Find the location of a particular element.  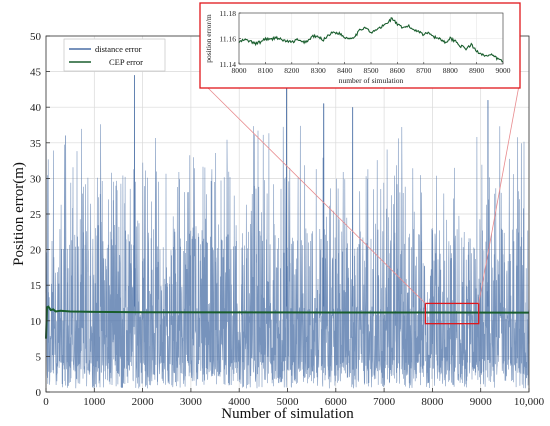

inset-y-tick-label: 11.14 is located at coordinates (227, 64).